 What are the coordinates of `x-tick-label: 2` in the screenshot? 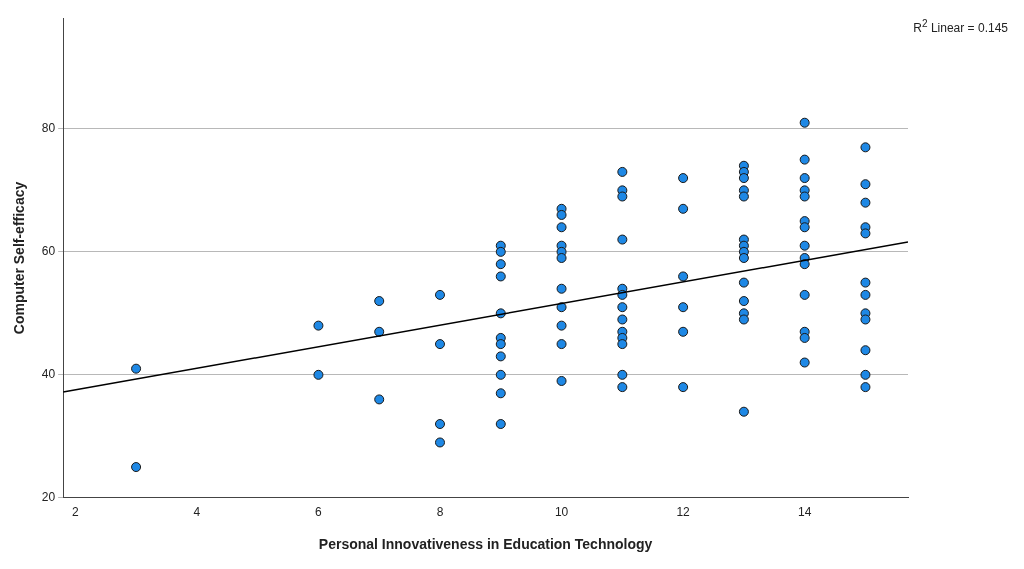 It's located at (75, 512).